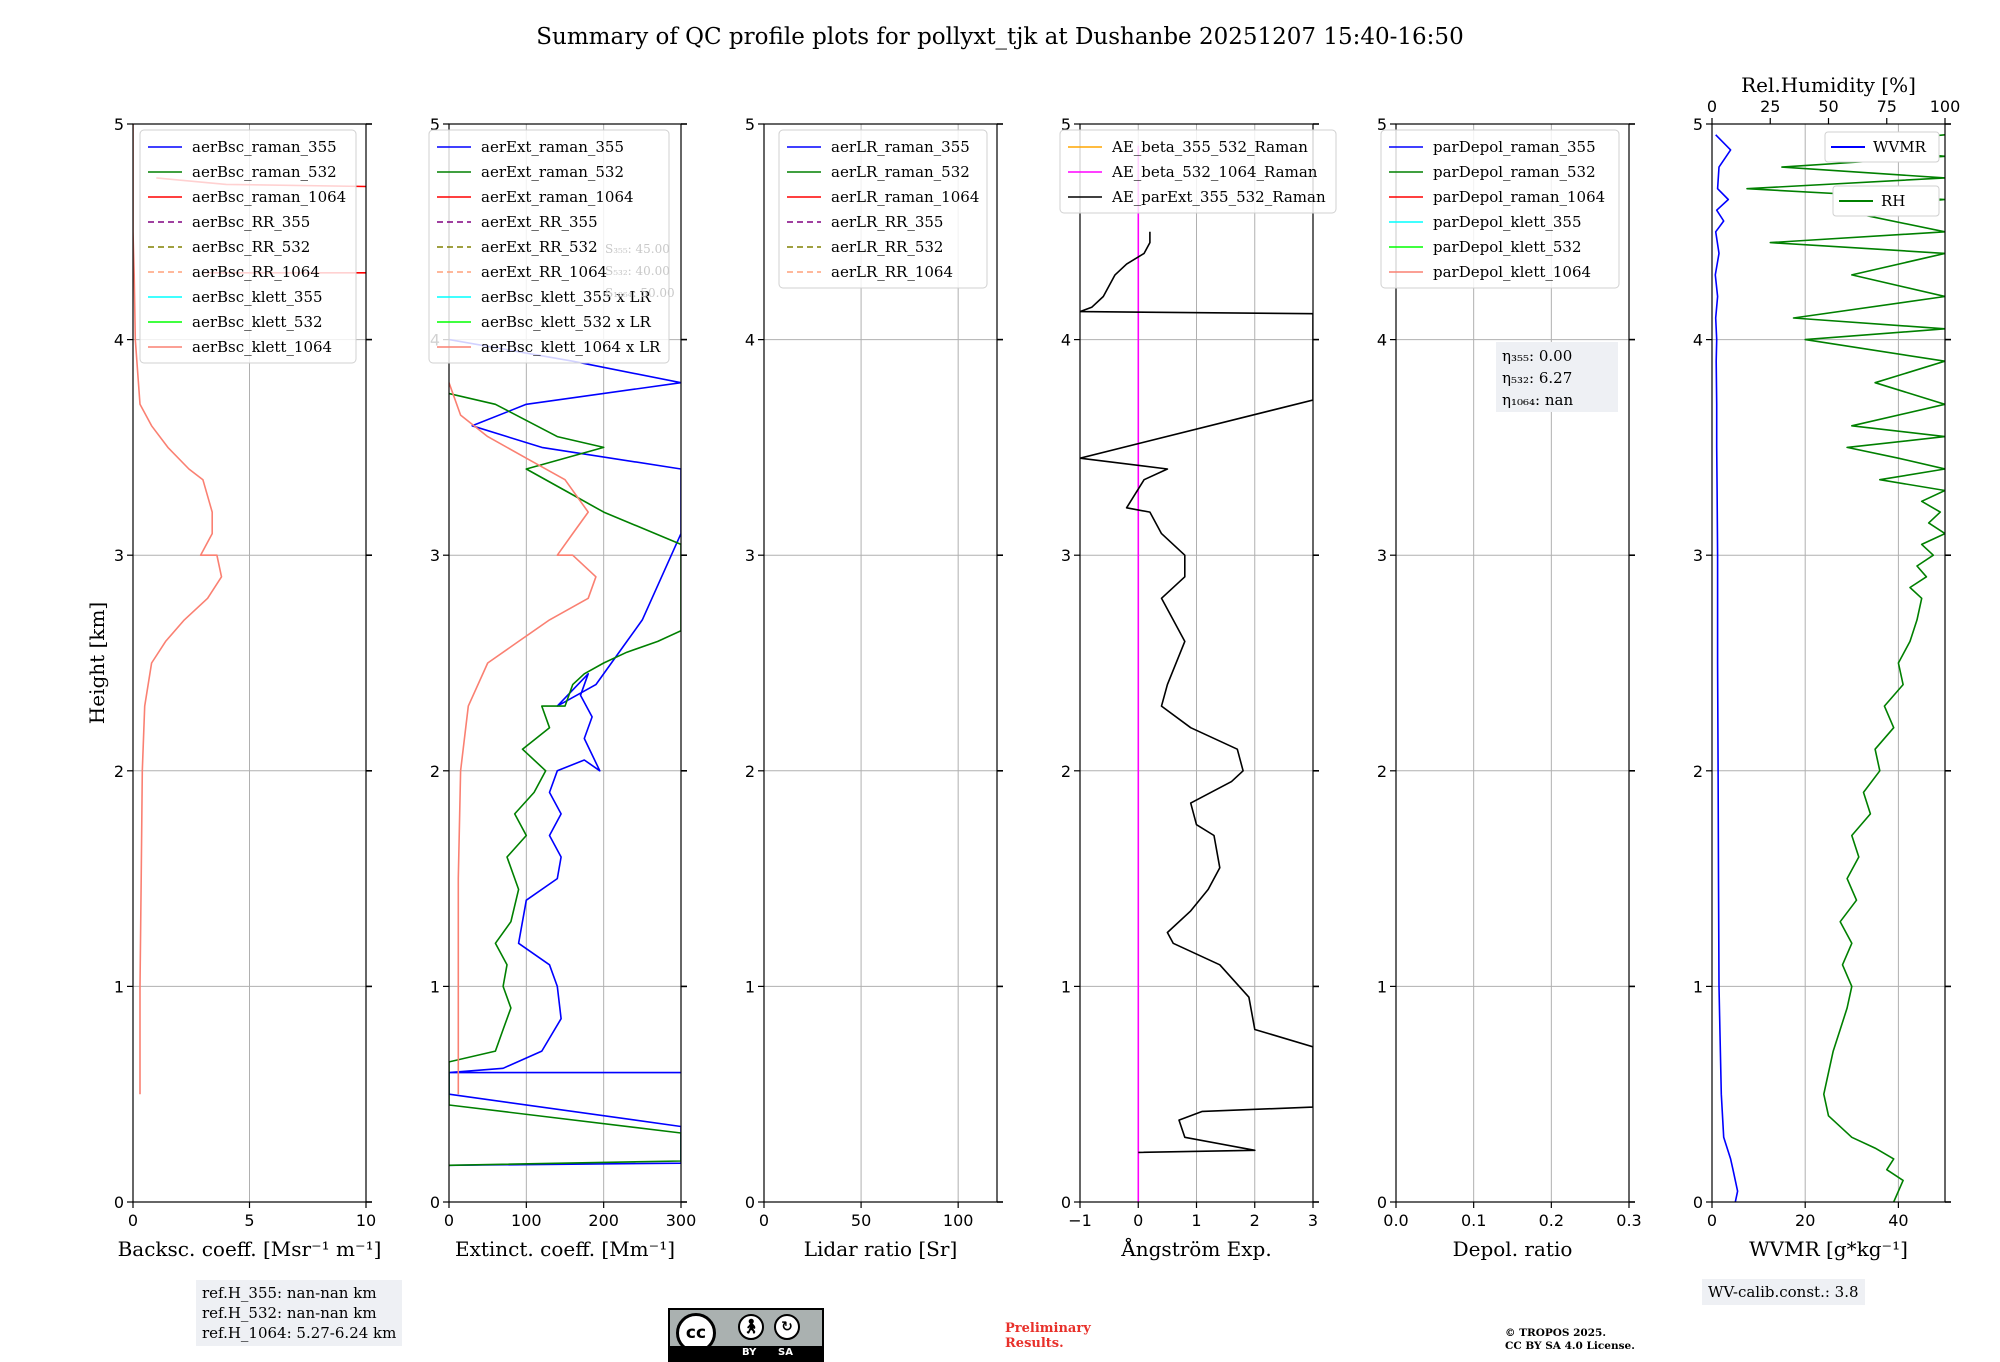 This screenshot has width=2000, height=1362. I want to click on x-tick-label: 300, so click(681, 1220).